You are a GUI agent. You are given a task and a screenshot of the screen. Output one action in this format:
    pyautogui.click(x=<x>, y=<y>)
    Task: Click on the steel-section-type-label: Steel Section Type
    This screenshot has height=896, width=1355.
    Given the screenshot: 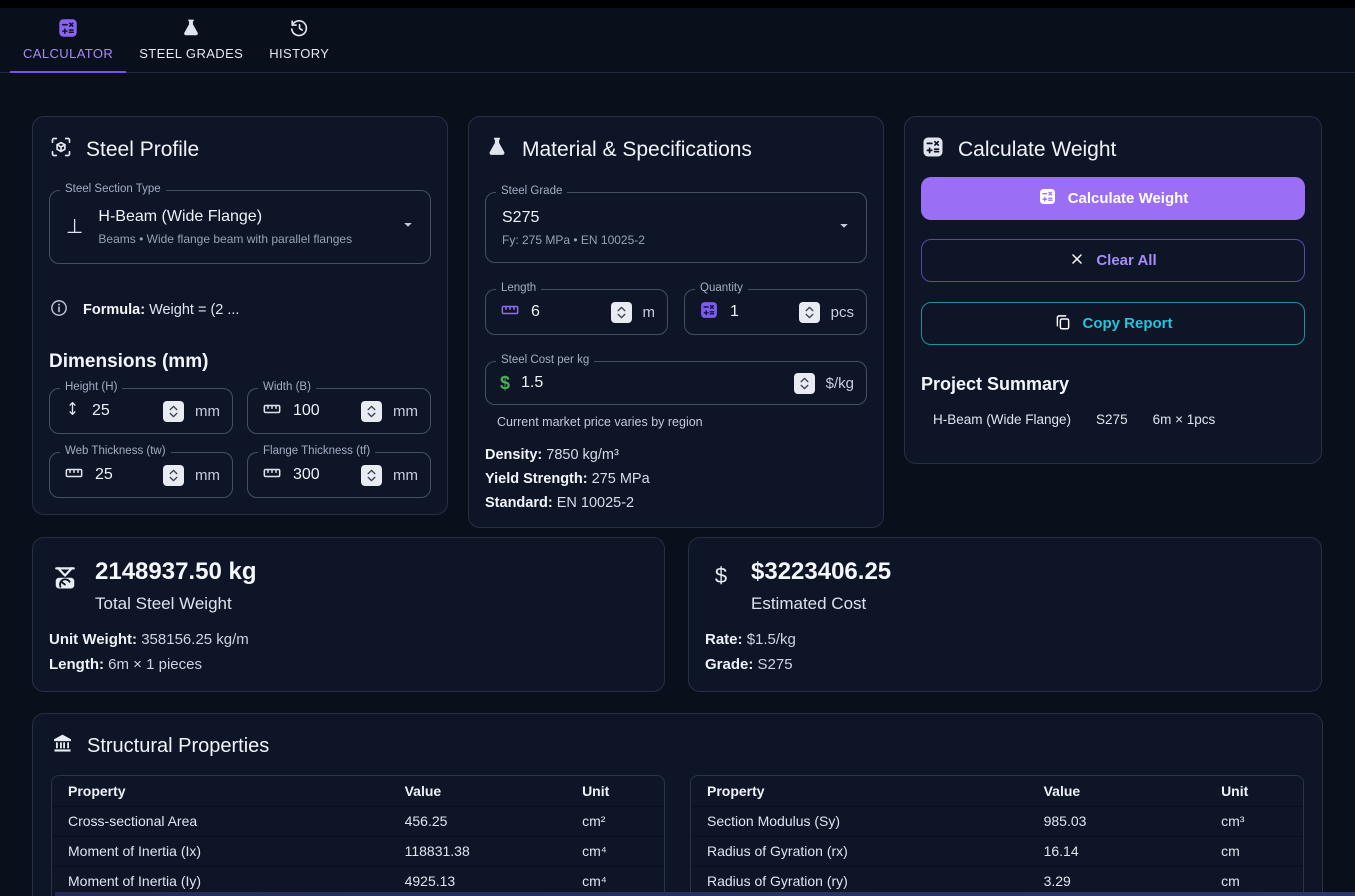 What is the action you would take?
    pyautogui.click(x=113, y=189)
    